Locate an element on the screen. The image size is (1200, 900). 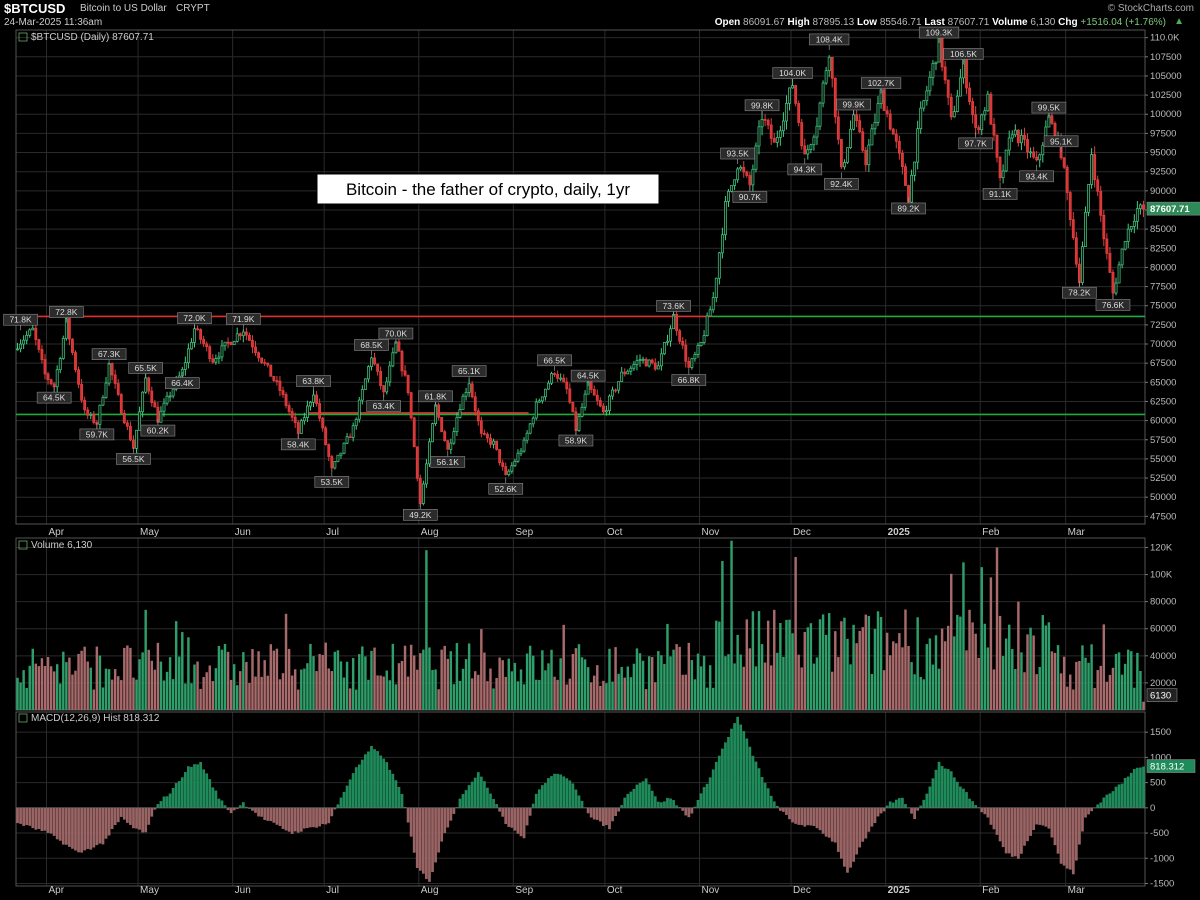
peak-label: 72.0K is located at coordinates (194, 318).